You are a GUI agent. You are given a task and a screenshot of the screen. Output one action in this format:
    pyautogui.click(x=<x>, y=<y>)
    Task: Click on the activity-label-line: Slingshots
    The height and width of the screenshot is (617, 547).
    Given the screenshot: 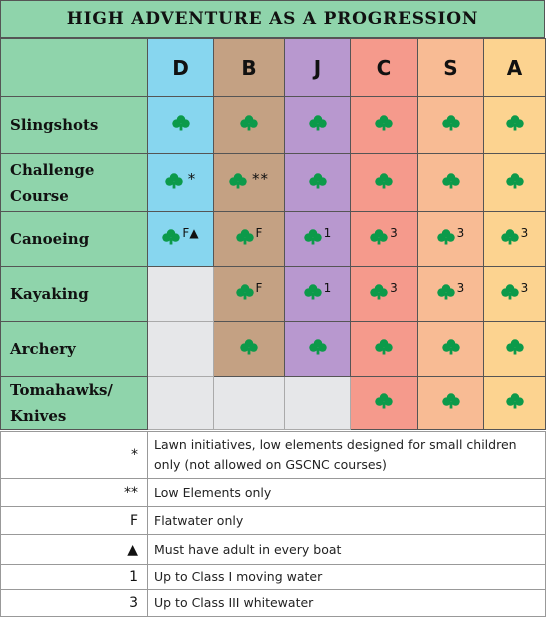 What is the action you would take?
    pyautogui.click(x=54, y=125)
    